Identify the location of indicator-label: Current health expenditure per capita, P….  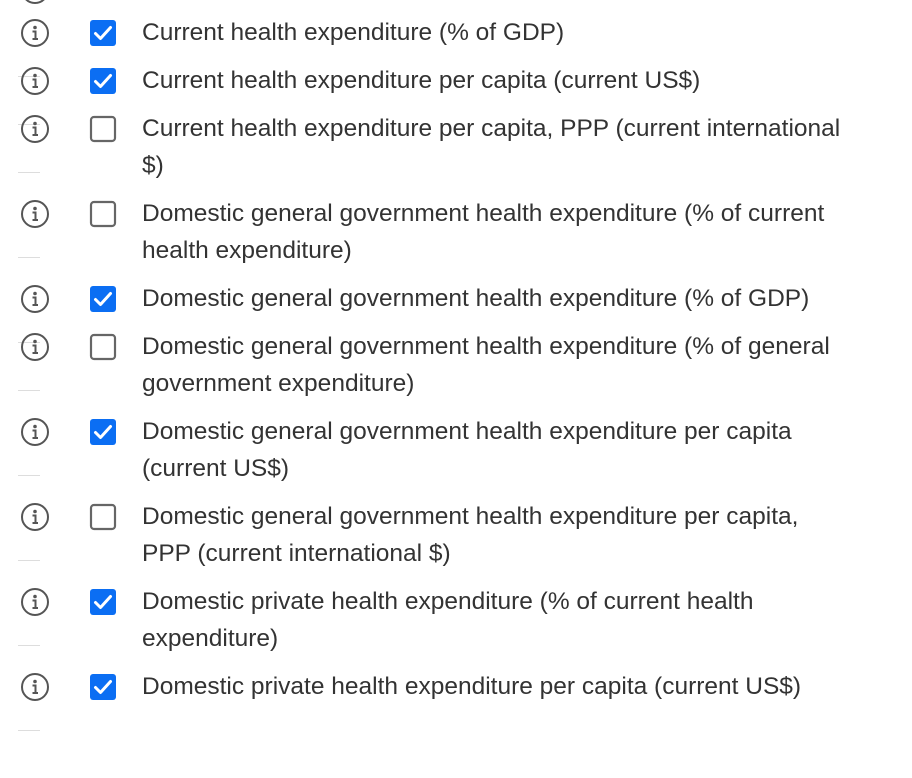
(491, 147).